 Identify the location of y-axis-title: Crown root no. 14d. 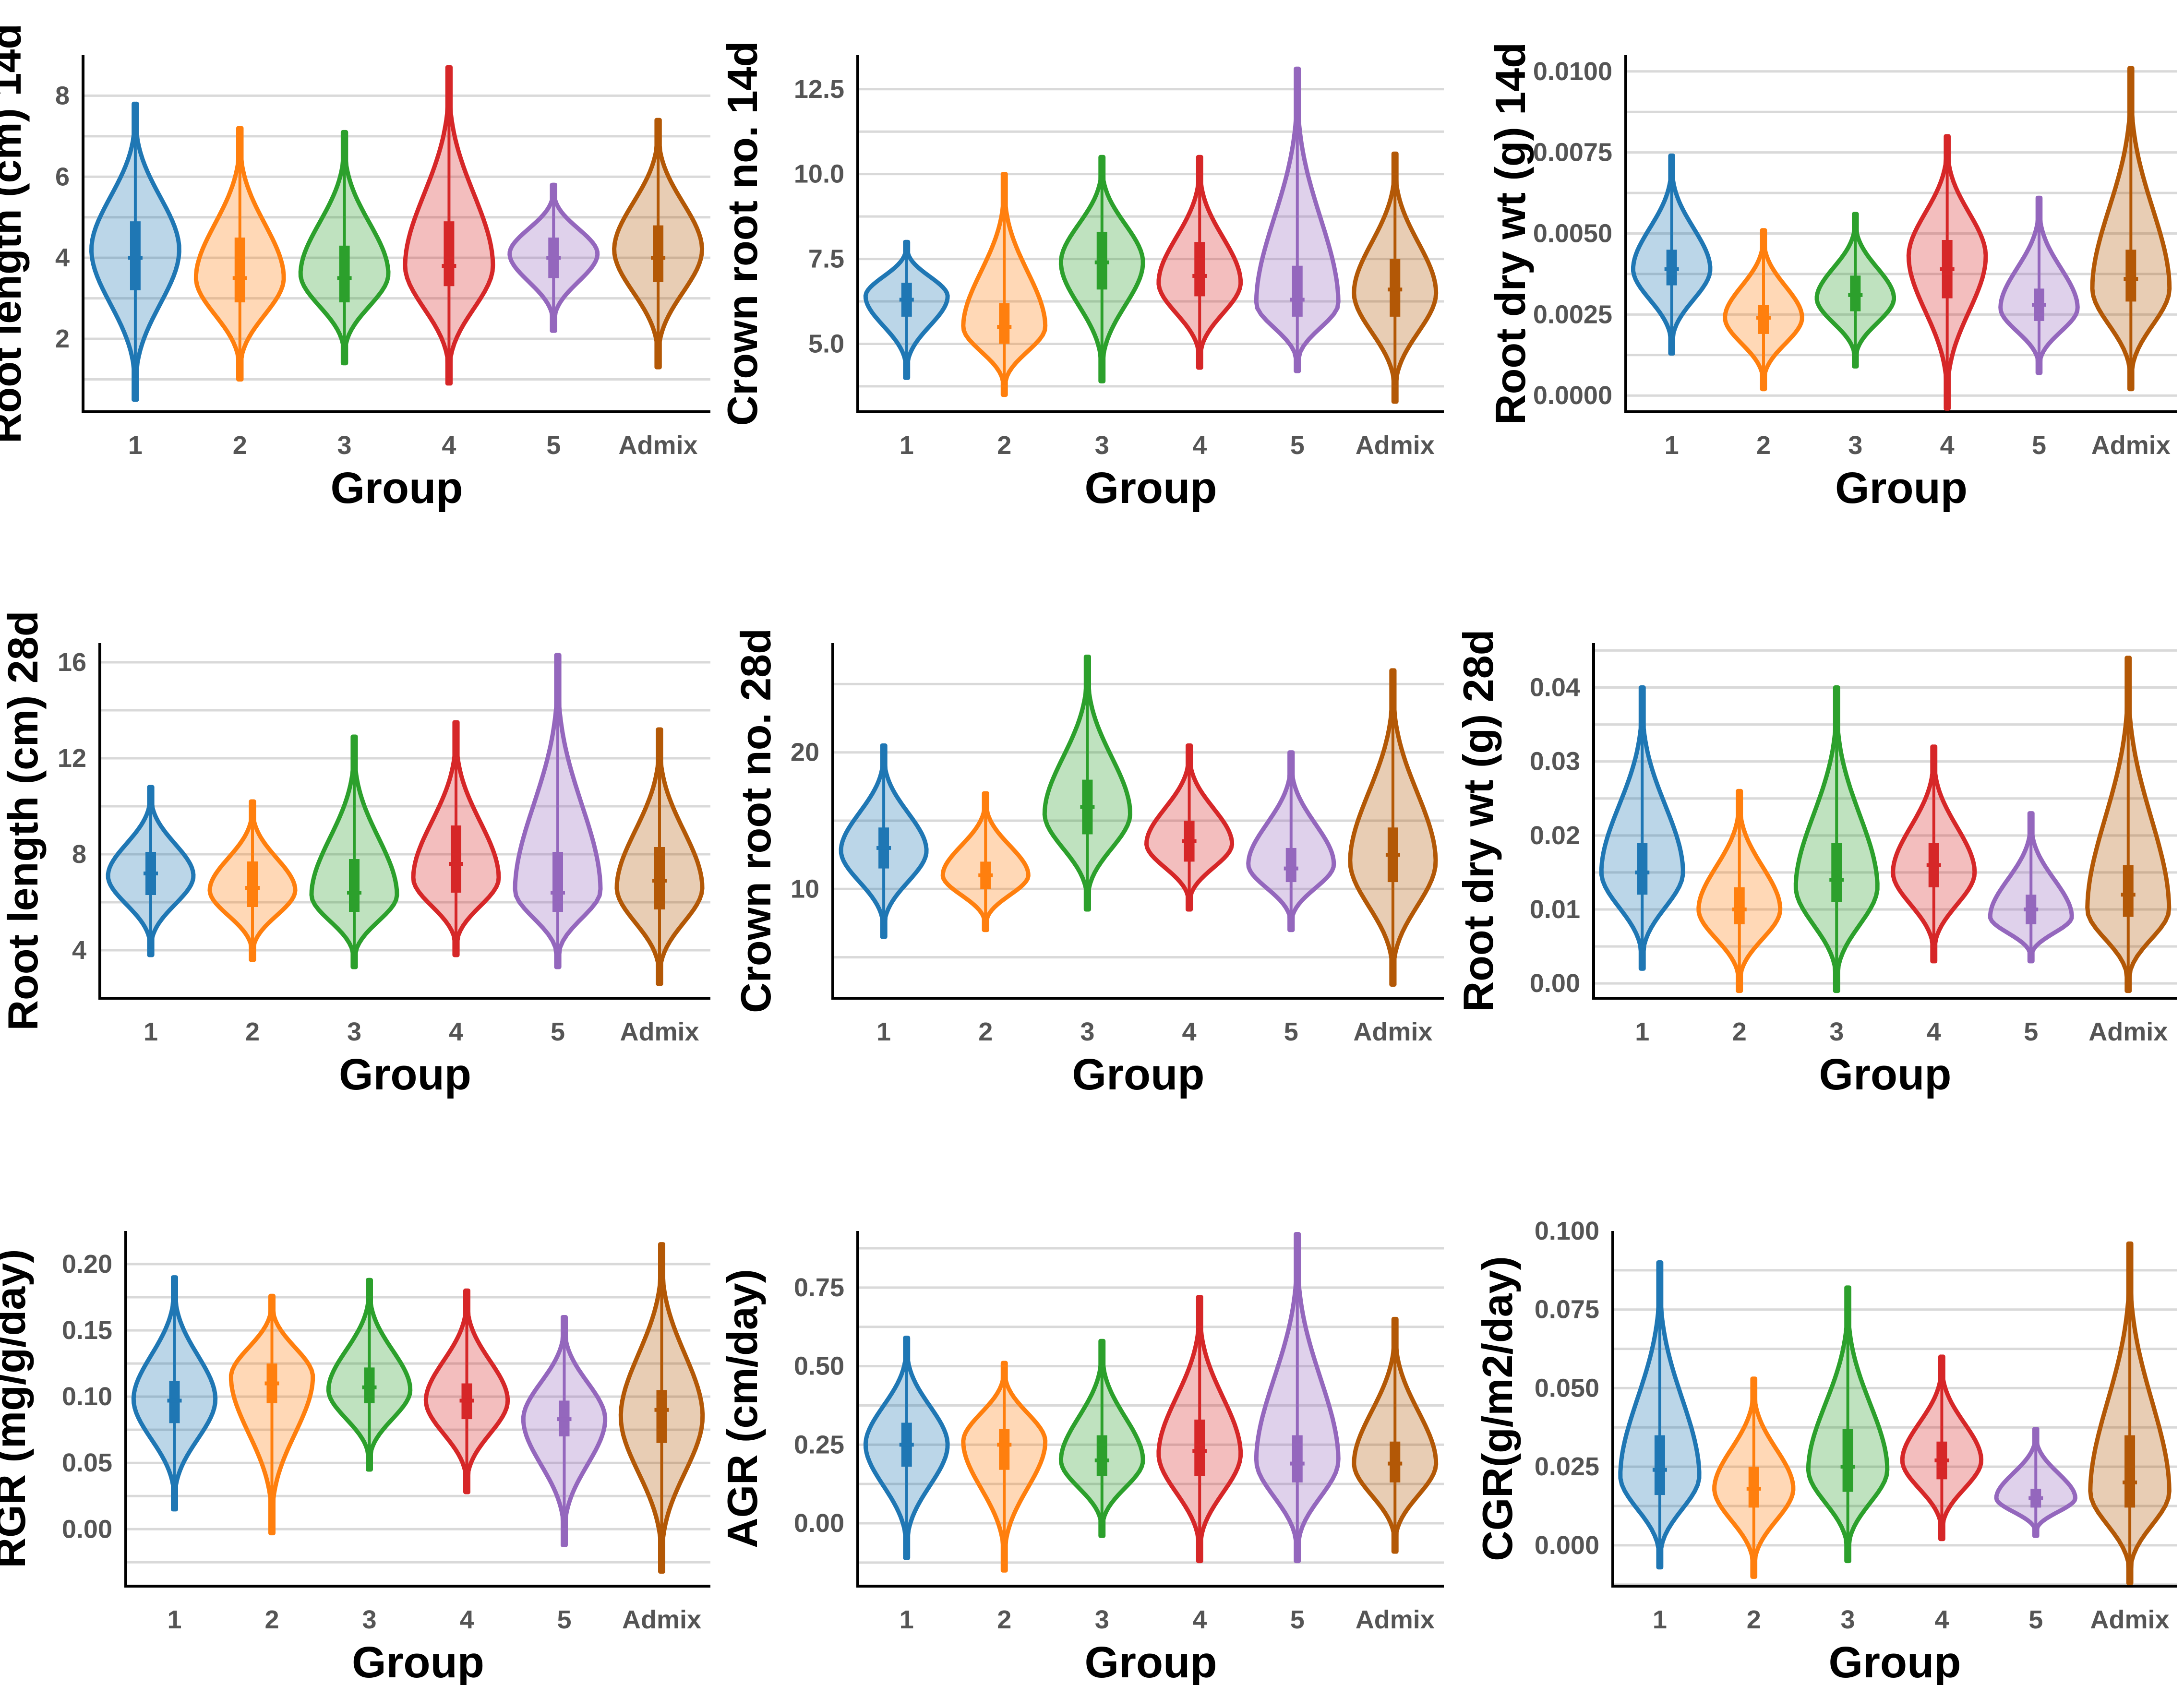
(742, 233).